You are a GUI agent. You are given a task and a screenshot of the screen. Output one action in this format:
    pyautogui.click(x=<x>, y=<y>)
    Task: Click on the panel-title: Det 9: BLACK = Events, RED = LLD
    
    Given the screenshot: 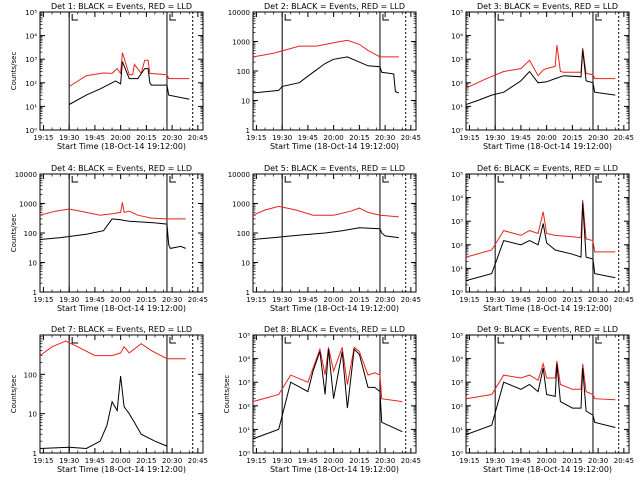 What is the action you would take?
    pyautogui.click(x=547, y=329)
    